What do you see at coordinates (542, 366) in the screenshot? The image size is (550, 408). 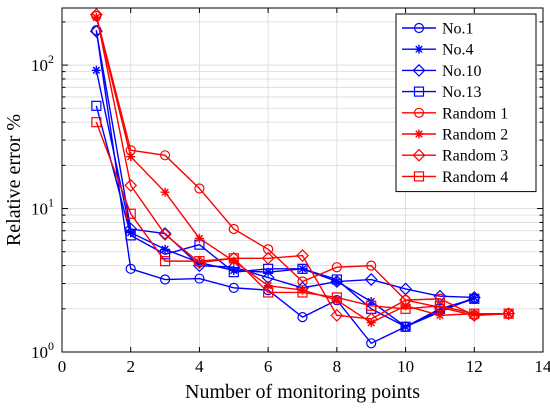 I see `x-tick-label: 14` at bounding box center [542, 366].